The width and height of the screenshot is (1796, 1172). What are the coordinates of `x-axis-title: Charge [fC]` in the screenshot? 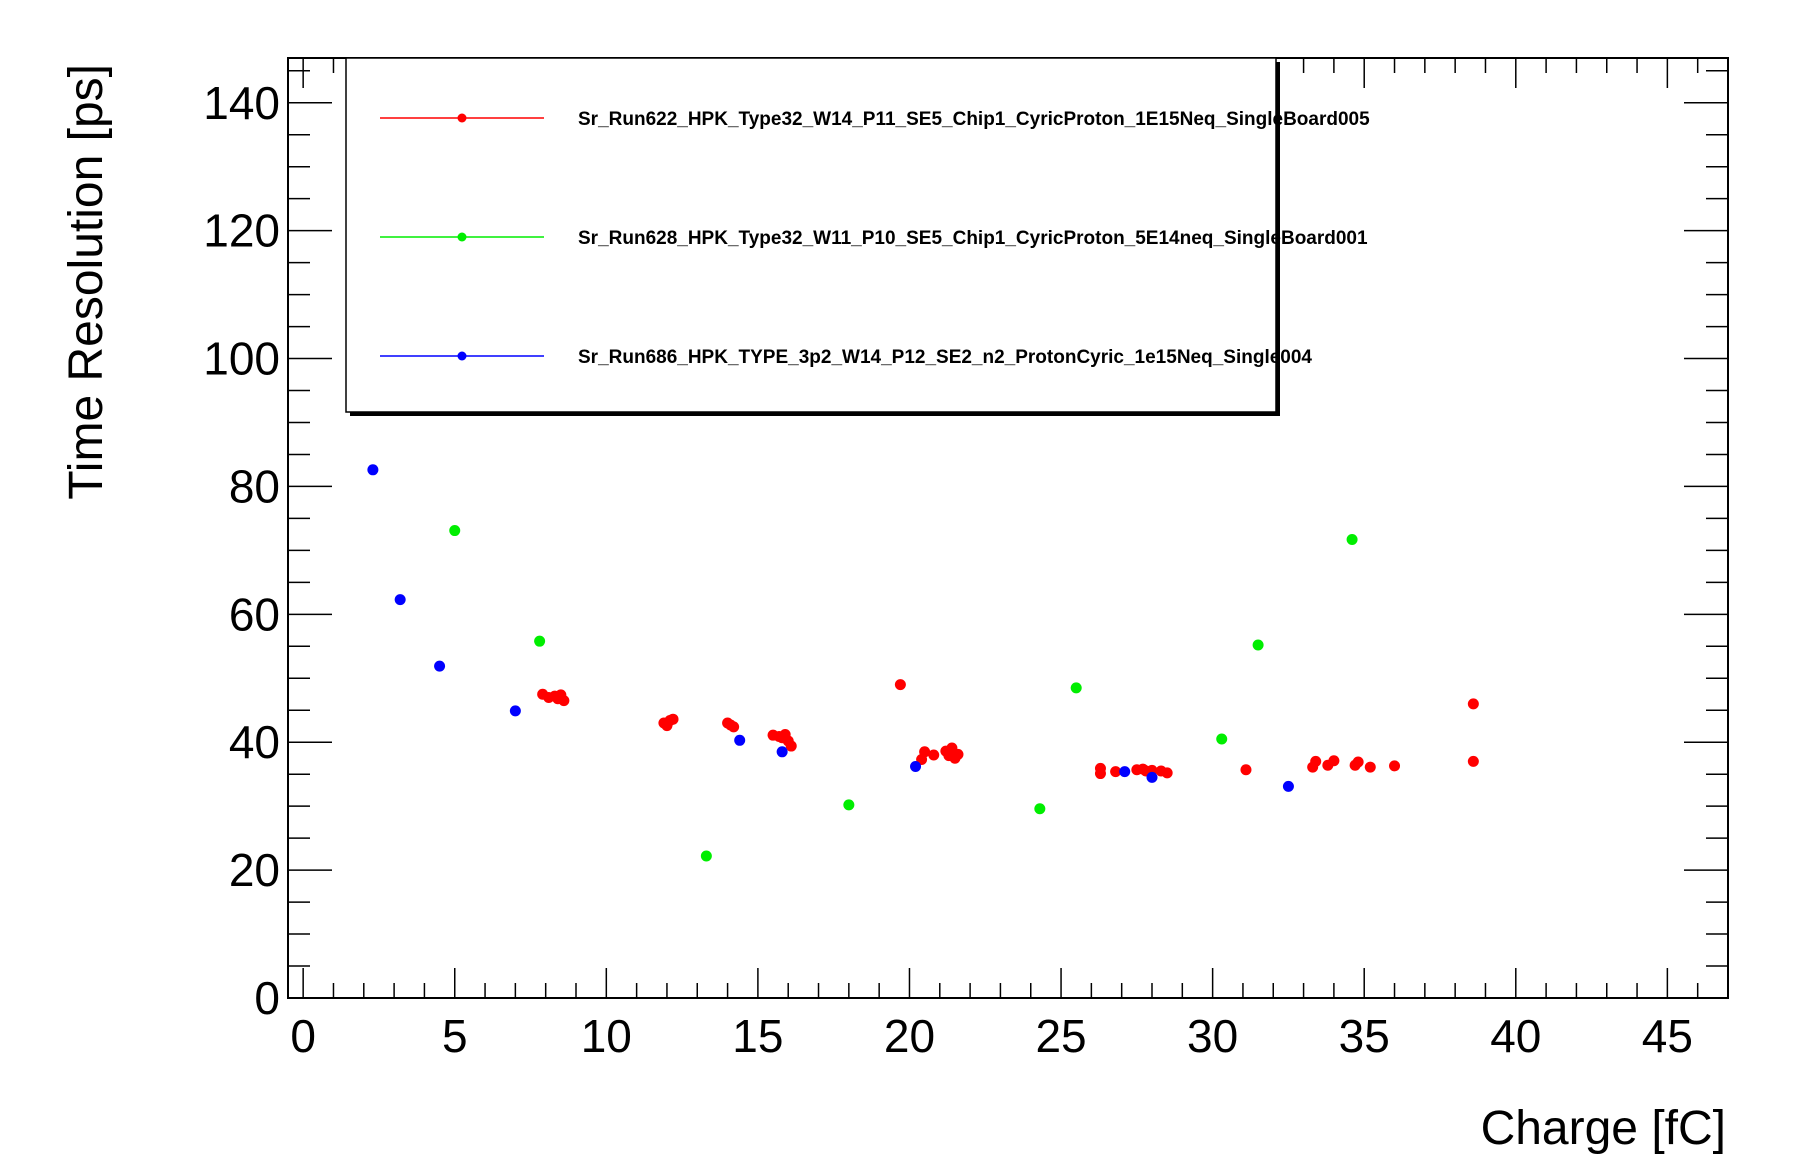 It's located at (1603, 1128).